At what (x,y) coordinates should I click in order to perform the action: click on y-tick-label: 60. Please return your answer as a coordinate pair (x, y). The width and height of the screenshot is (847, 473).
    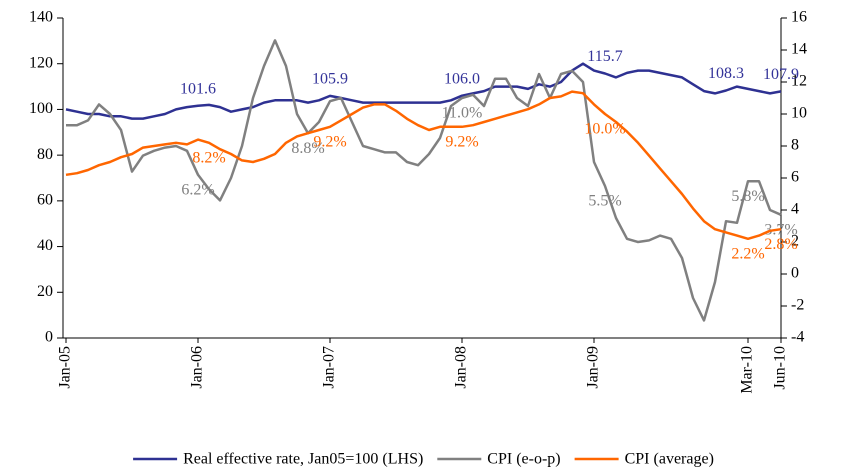
    Looking at the image, I should click on (45, 200).